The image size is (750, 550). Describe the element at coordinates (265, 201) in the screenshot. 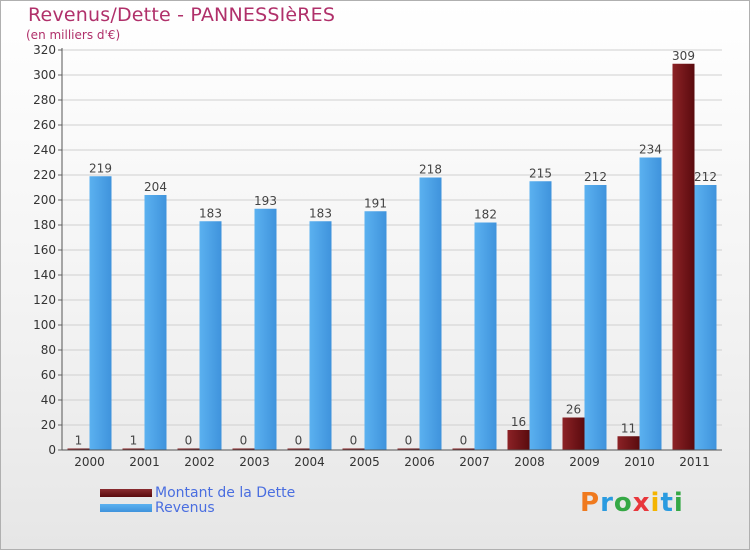

I see `label-revenus-2003: 193` at that location.